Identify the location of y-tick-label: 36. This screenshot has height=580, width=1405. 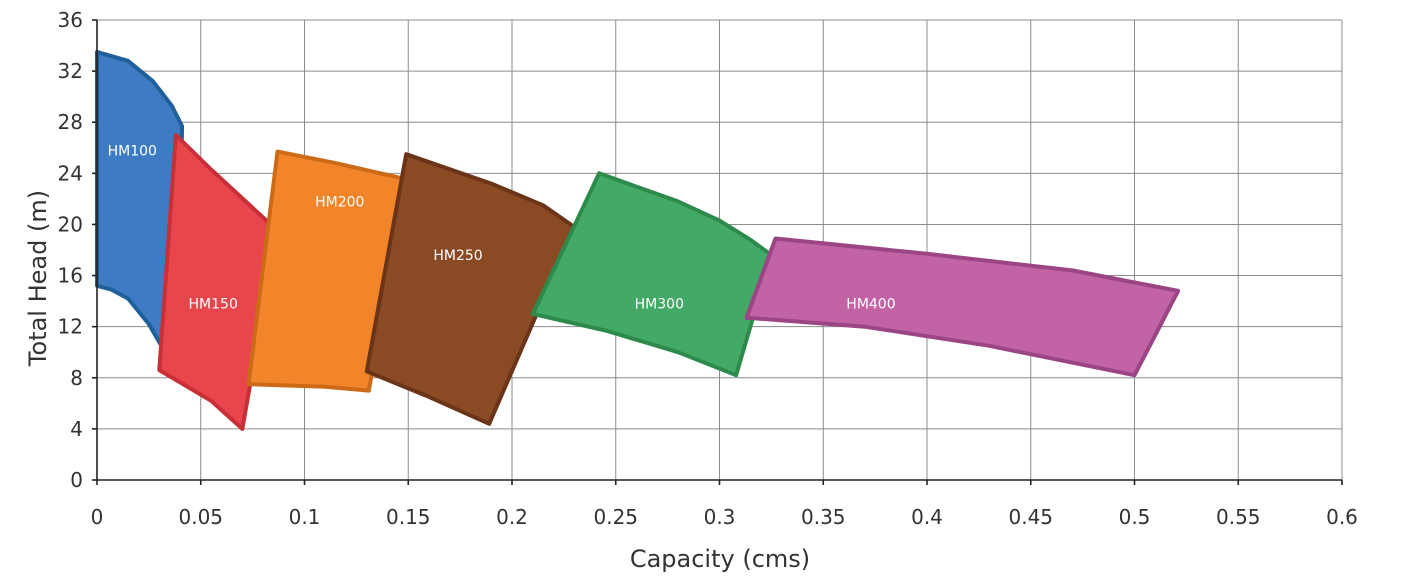
(70, 20).